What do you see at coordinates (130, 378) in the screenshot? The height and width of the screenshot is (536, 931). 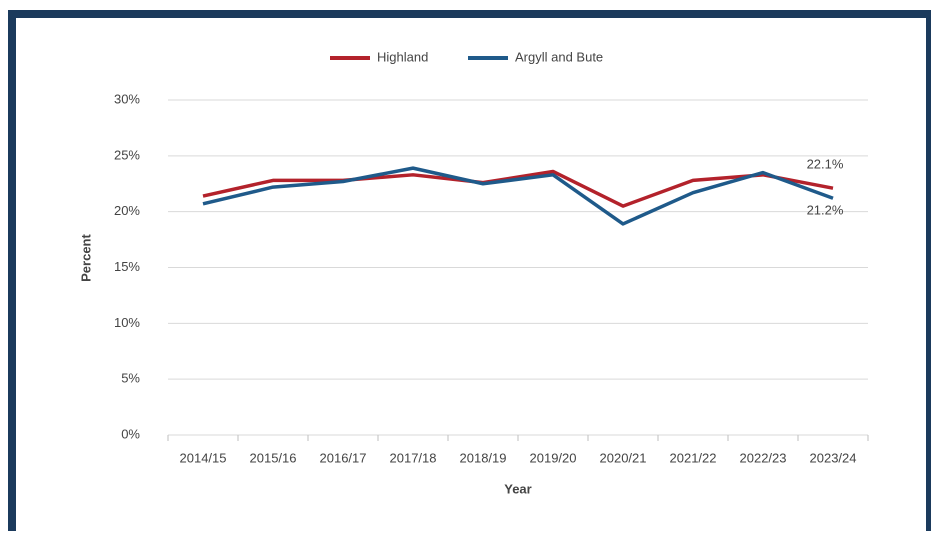 I see `y-tick-label: 5%` at bounding box center [130, 378].